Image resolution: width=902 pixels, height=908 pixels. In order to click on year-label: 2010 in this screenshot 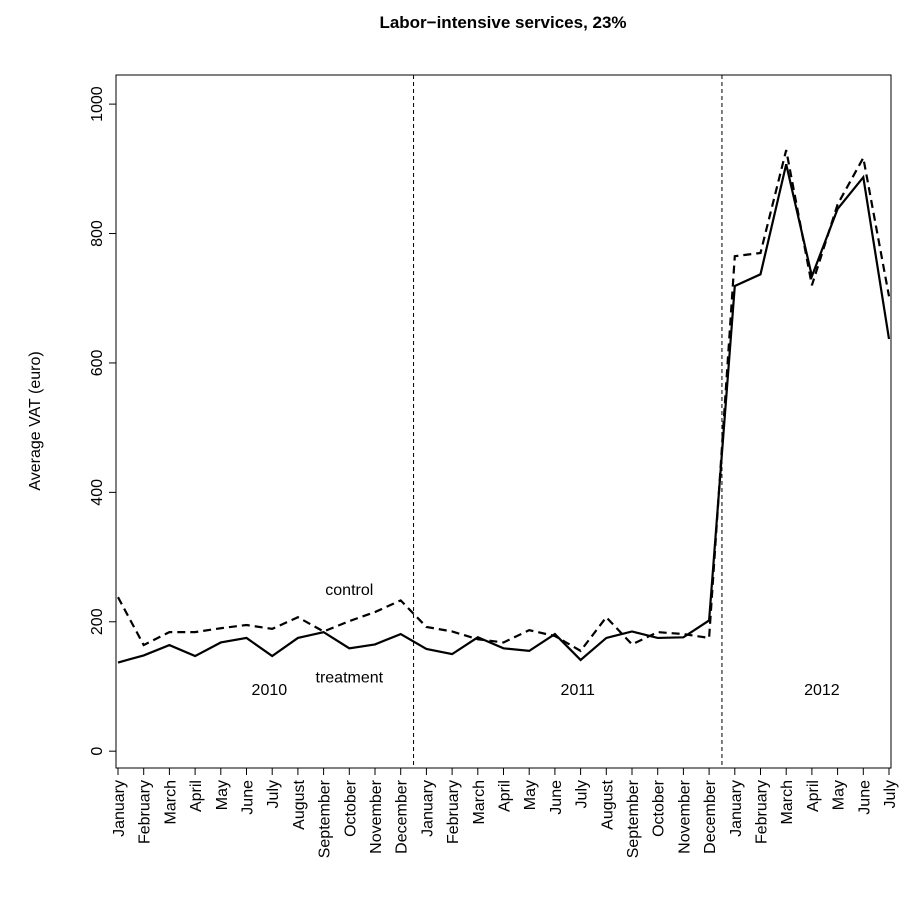, I will do `click(270, 690)`.